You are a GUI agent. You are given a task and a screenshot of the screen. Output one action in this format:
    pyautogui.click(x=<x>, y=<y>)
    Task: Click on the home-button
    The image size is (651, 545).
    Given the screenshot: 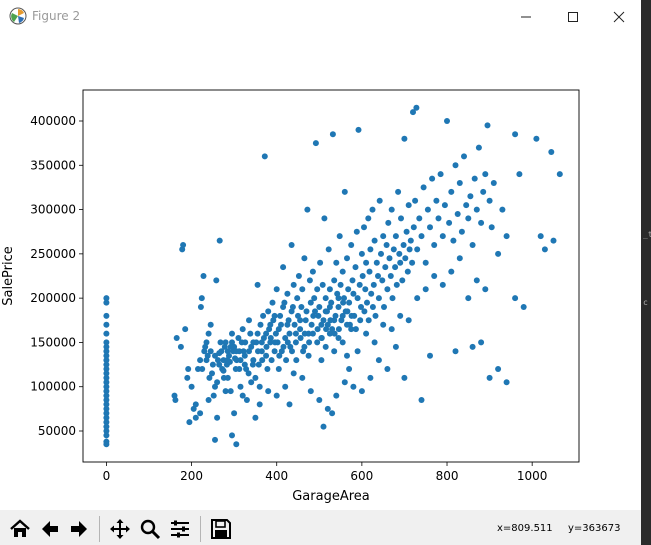 What is the action you would take?
    pyautogui.click(x=20, y=529)
    